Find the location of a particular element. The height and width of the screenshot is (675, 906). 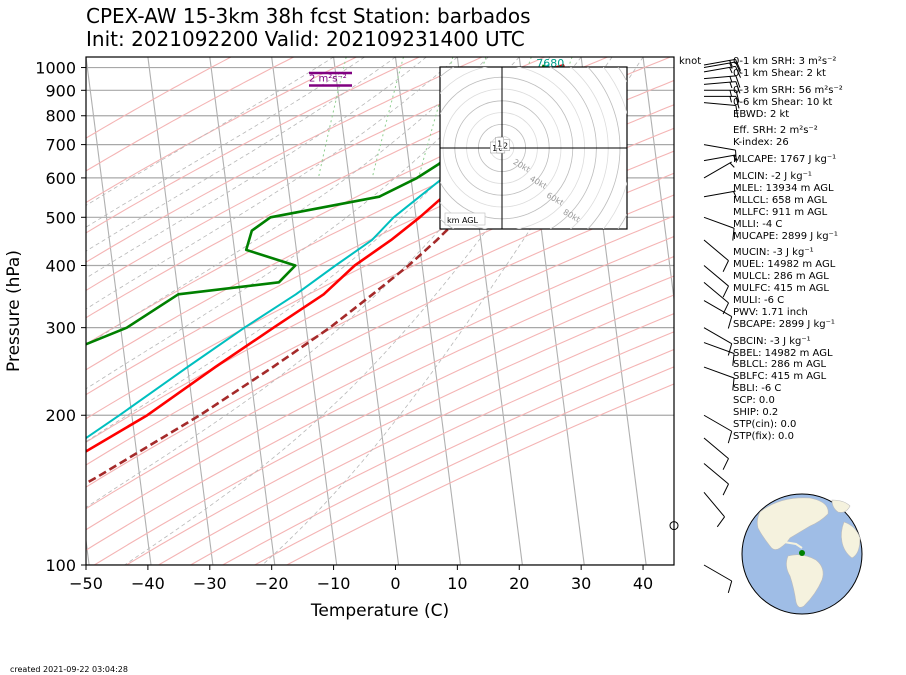

param-item: 0-3 km SRH: 56 m²s⁻² is located at coordinates (788, 90).